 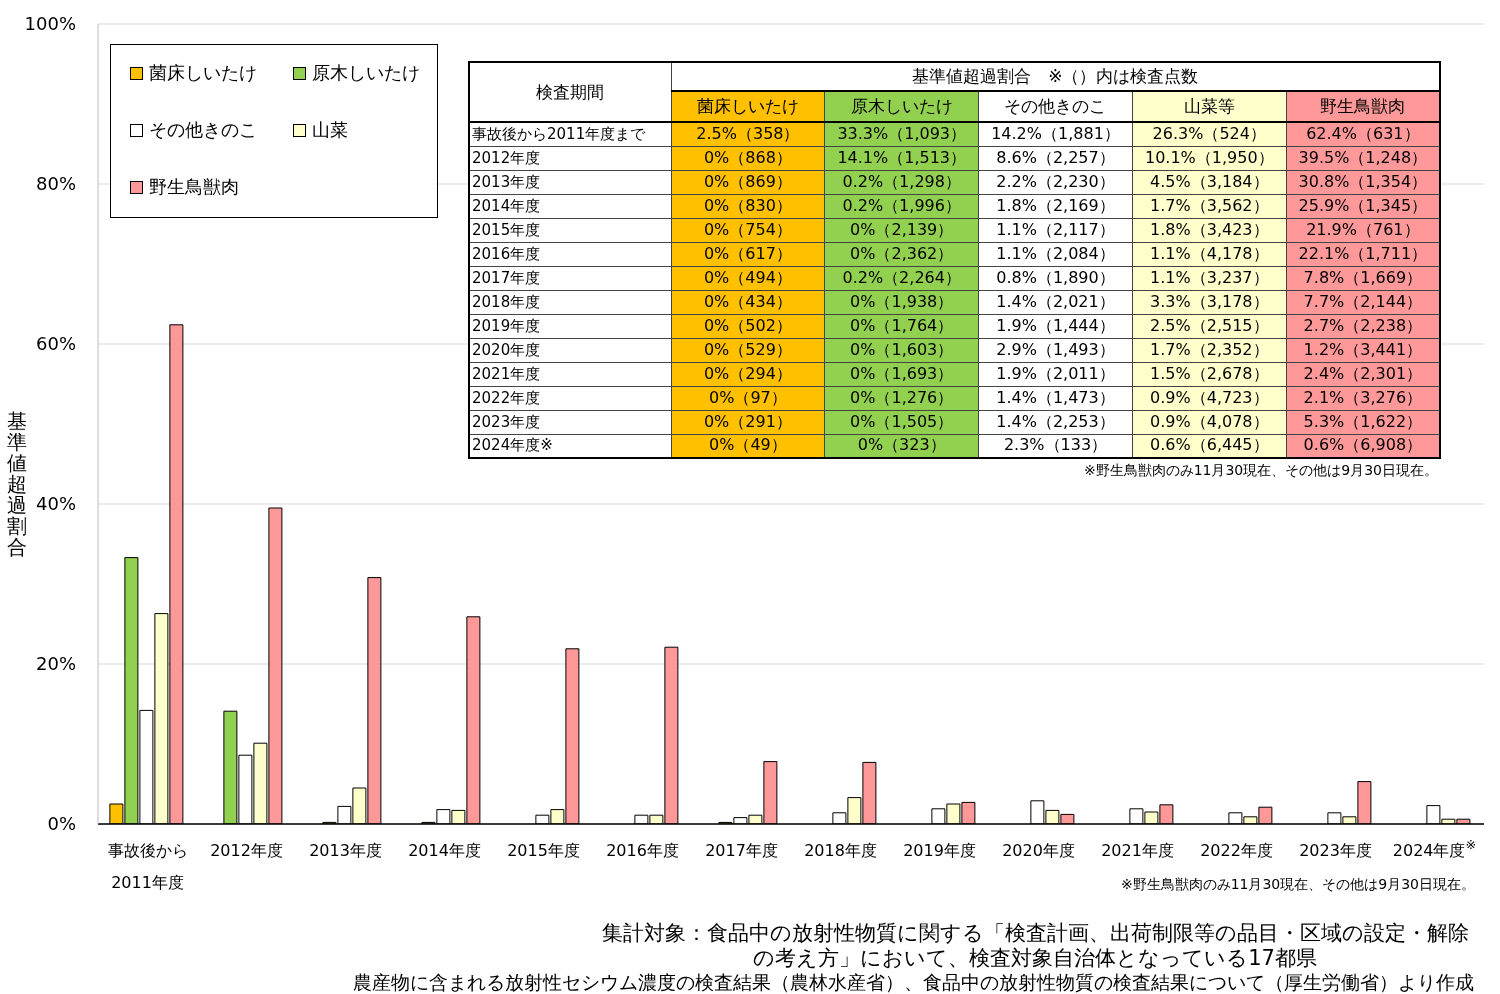 I want to click on annotation: 33.3%（1,093）, so click(x=901, y=134).